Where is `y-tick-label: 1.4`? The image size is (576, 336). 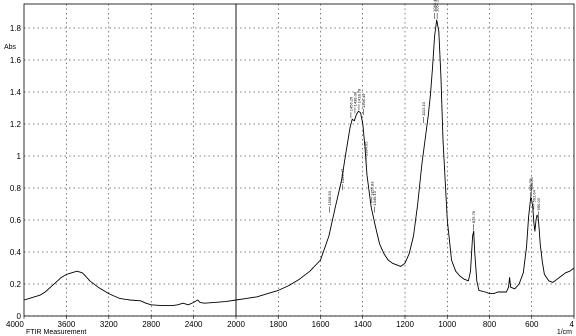
y-tick-label: 1.4 is located at coordinates (16, 92).